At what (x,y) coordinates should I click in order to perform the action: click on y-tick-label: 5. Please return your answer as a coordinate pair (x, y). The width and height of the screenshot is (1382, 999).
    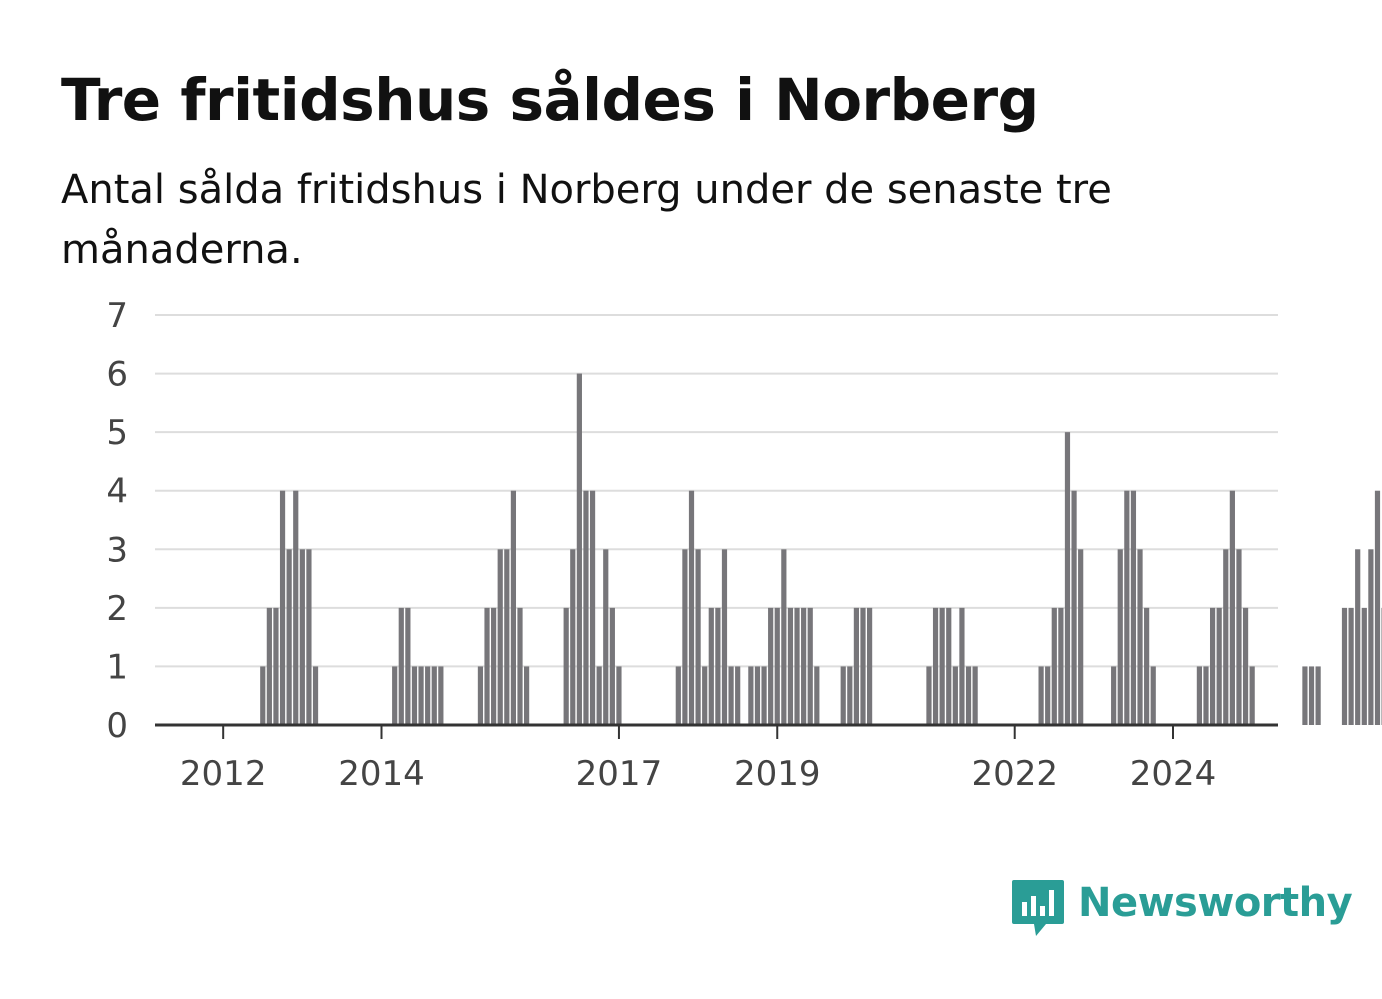
    Looking at the image, I should click on (117, 433).